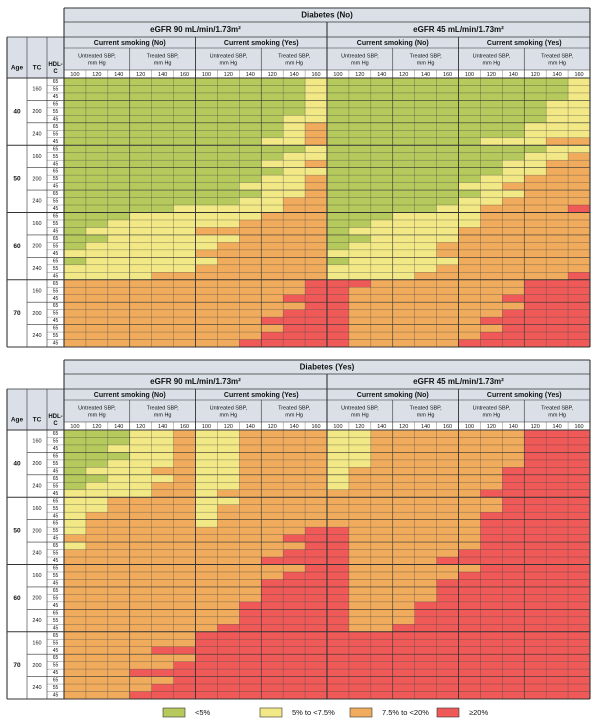 This screenshot has width=600, height=727. What do you see at coordinates (118, 531) in the screenshot?
I see `panel-2-cell-r14-c3` at bounding box center [118, 531].